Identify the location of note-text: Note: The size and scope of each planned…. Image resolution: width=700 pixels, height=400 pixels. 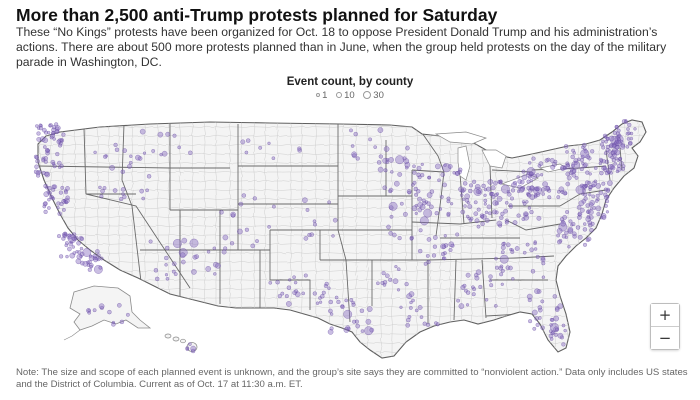
(352, 378).